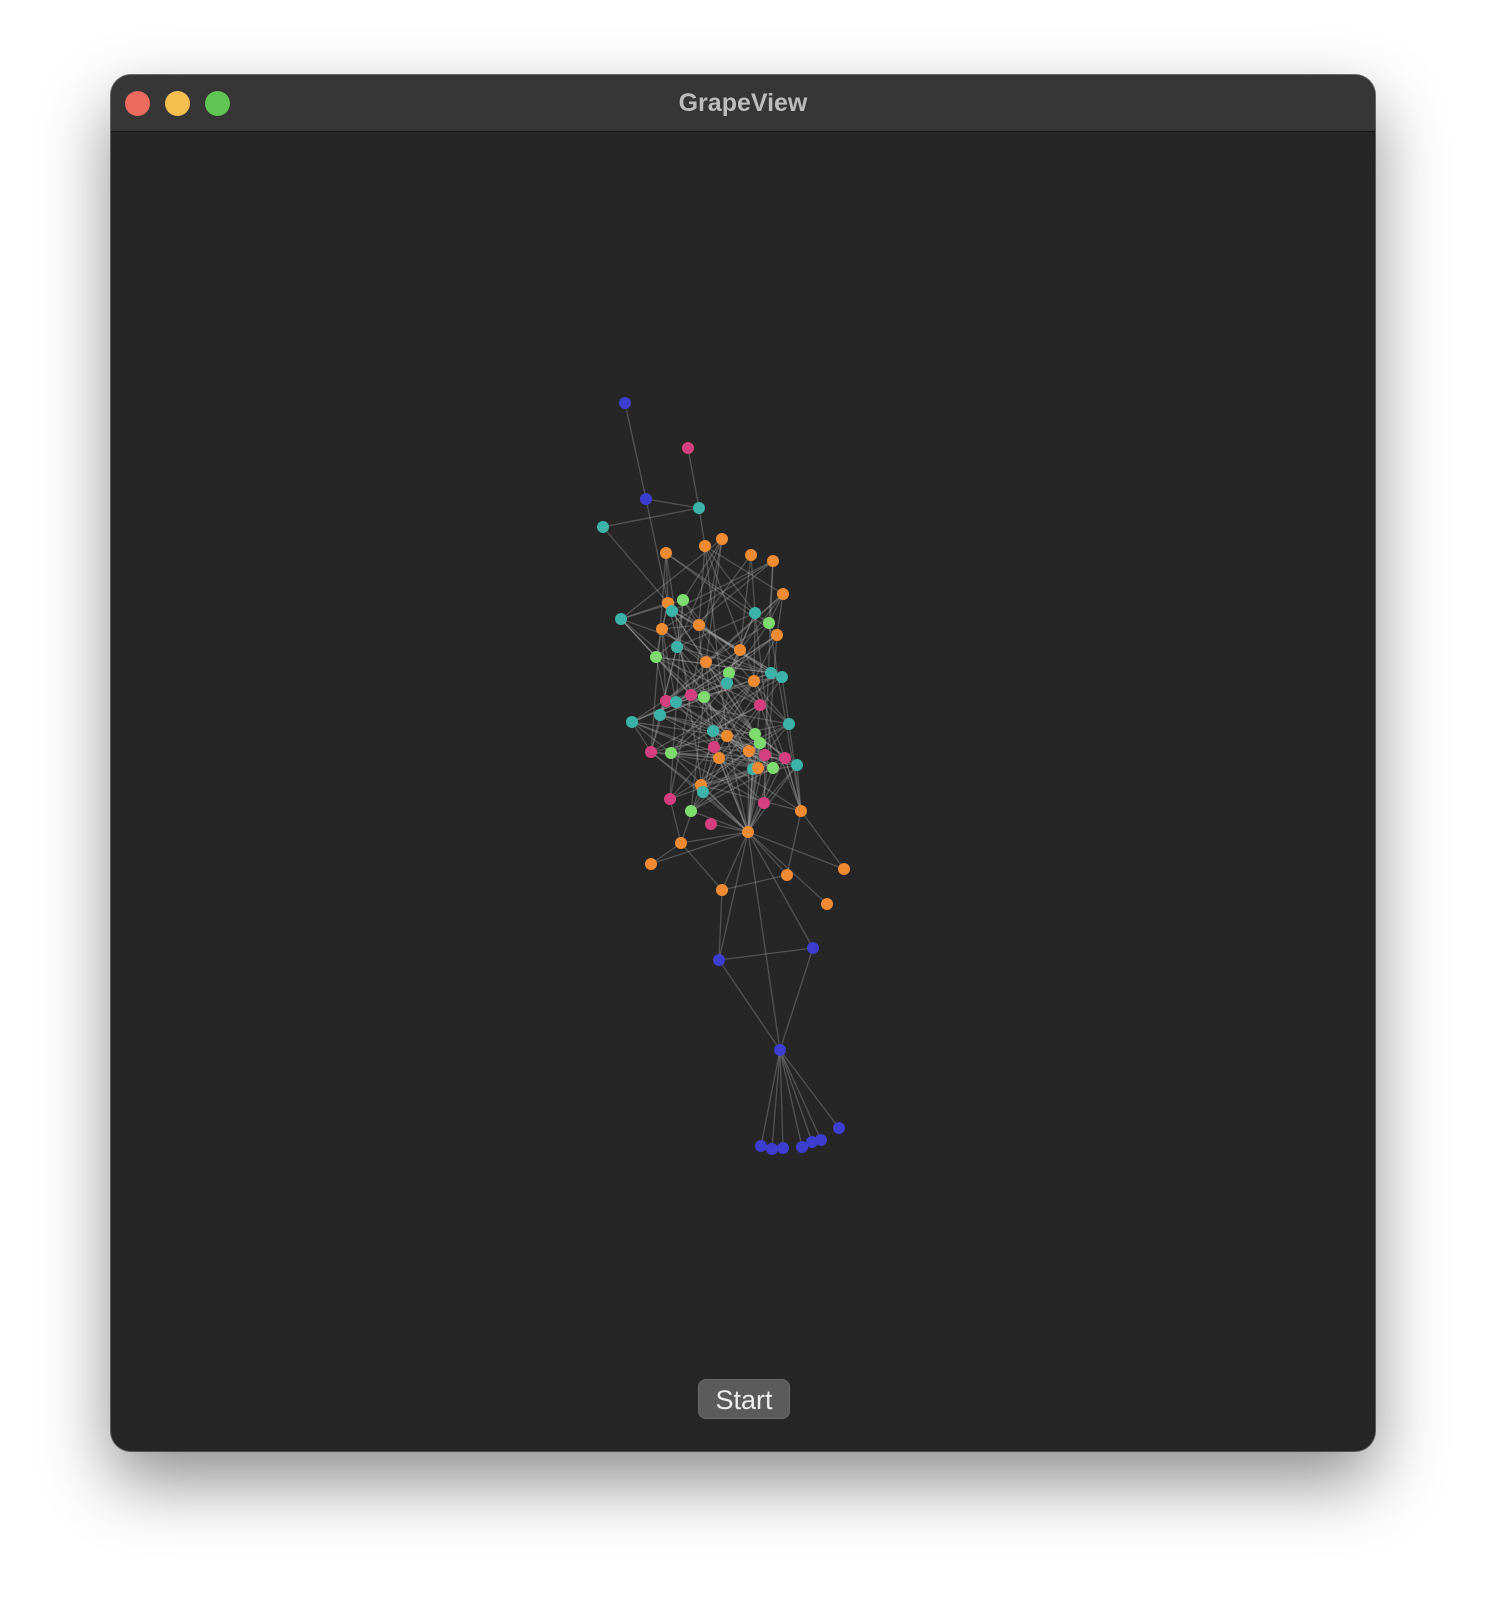 This screenshot has height=1600, width=1488. What do you see at coordinates (743, 103) in the screenshot?
I see `title-bar: GrapeView` at bounding box center [743, 103].